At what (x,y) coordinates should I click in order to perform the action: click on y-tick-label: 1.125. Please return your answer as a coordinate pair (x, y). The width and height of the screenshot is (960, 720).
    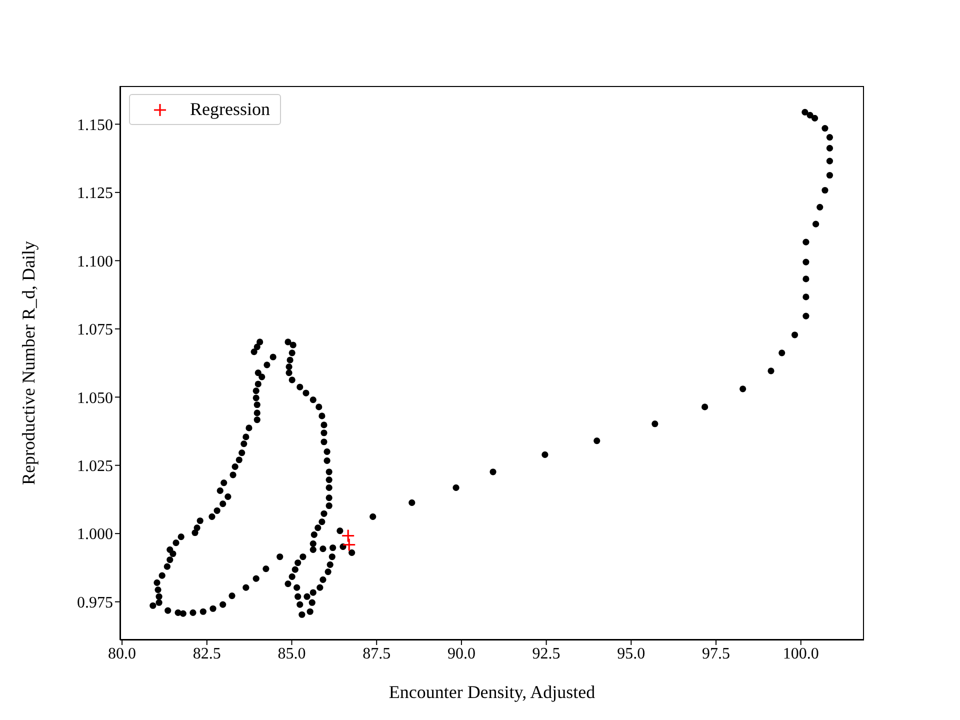
    Looking at the image, I should click on (95, 193).